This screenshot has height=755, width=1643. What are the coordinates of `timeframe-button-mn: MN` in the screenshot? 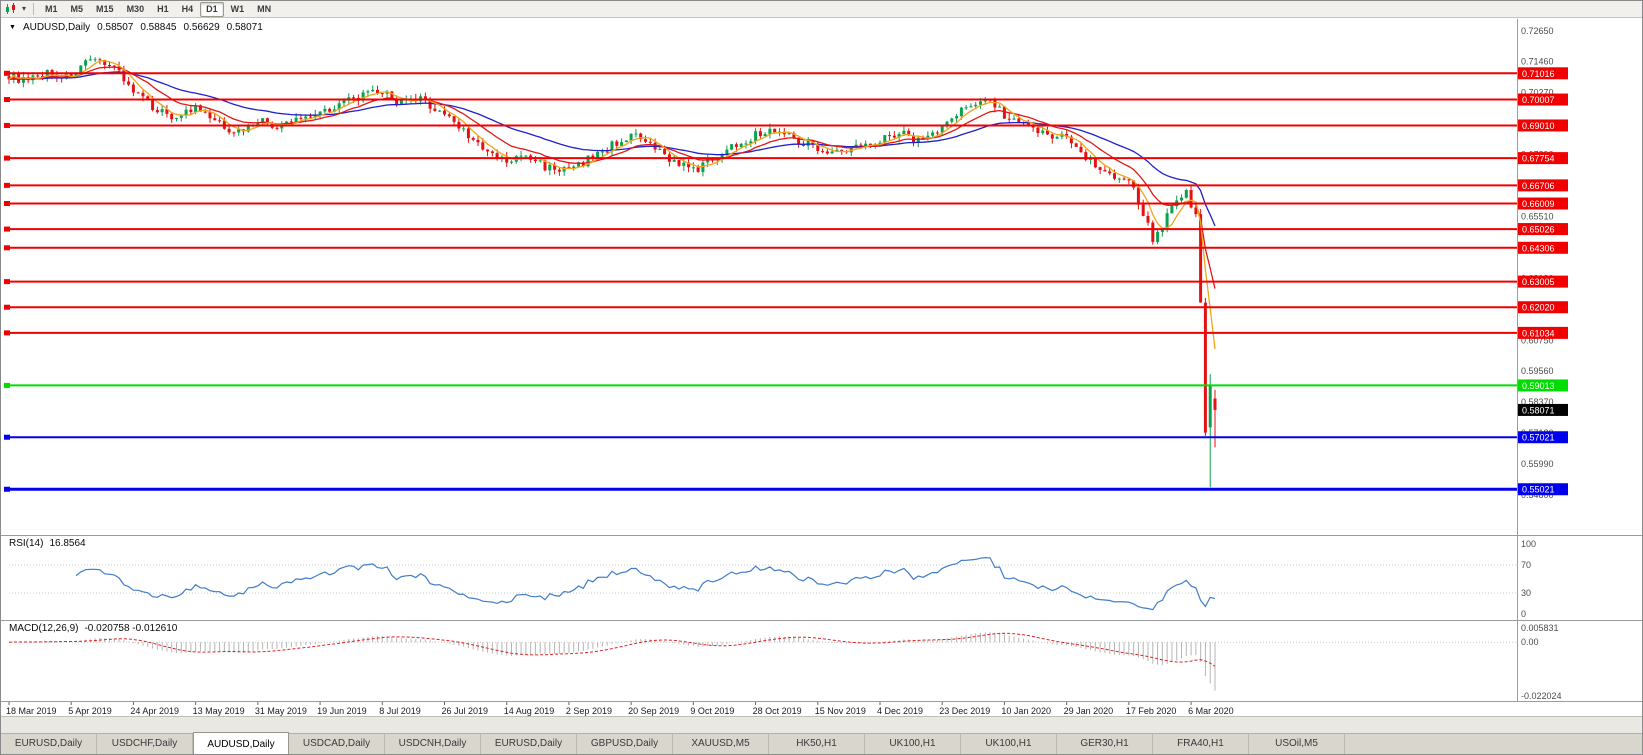 It's located at (264, 8).